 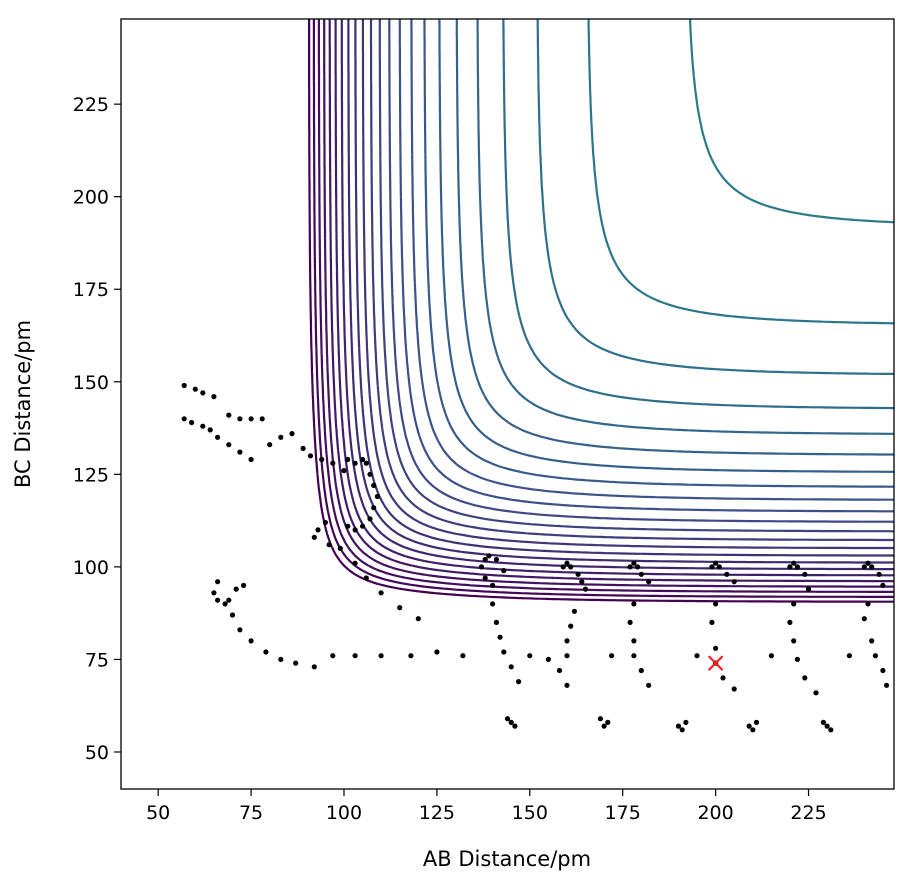 I want to click on x-tick-label: 175, so click(x=623, y=813).